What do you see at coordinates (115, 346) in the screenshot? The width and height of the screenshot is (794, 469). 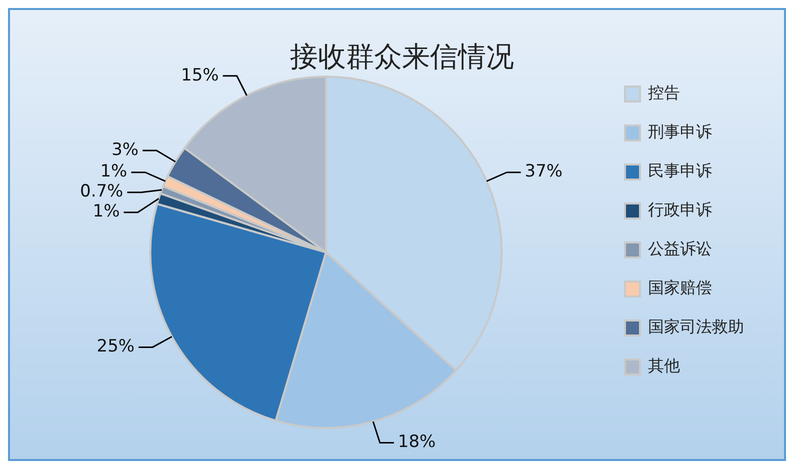 I see `data-label: 25%` at bounding box center [115, 346].